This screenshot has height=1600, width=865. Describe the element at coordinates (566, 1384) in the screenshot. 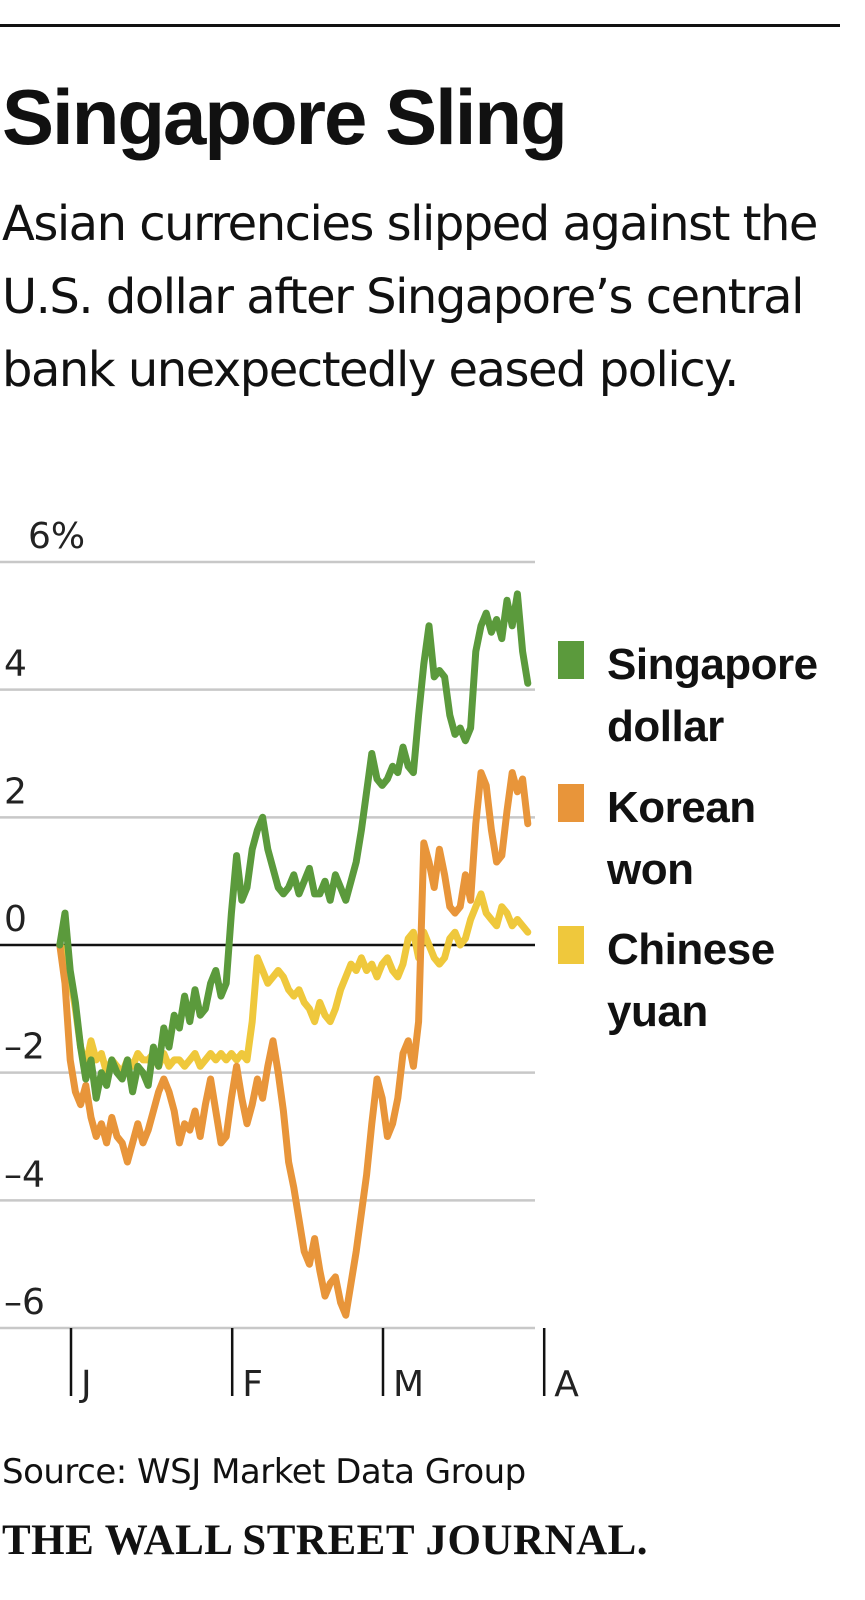

I see `x-tick-label: A` at that location.